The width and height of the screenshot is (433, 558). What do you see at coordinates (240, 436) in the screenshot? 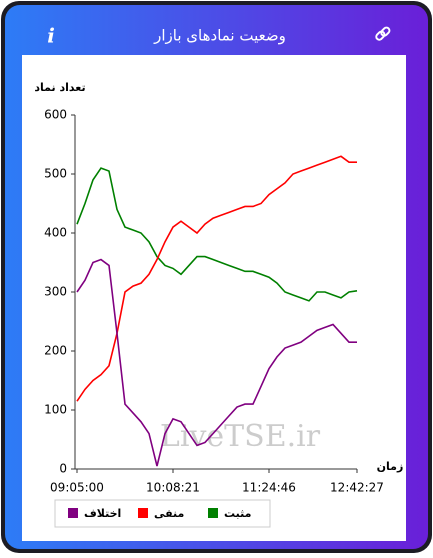
I see `watermark: LiveTSE.ir` at bounding box center [240, 436].